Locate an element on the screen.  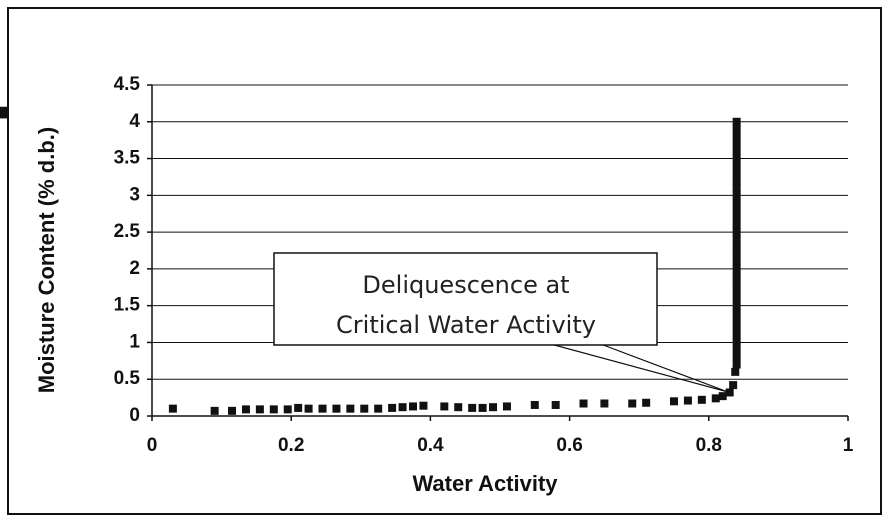
x-tick-label: 0.4 is located at coordinates (430, 445).